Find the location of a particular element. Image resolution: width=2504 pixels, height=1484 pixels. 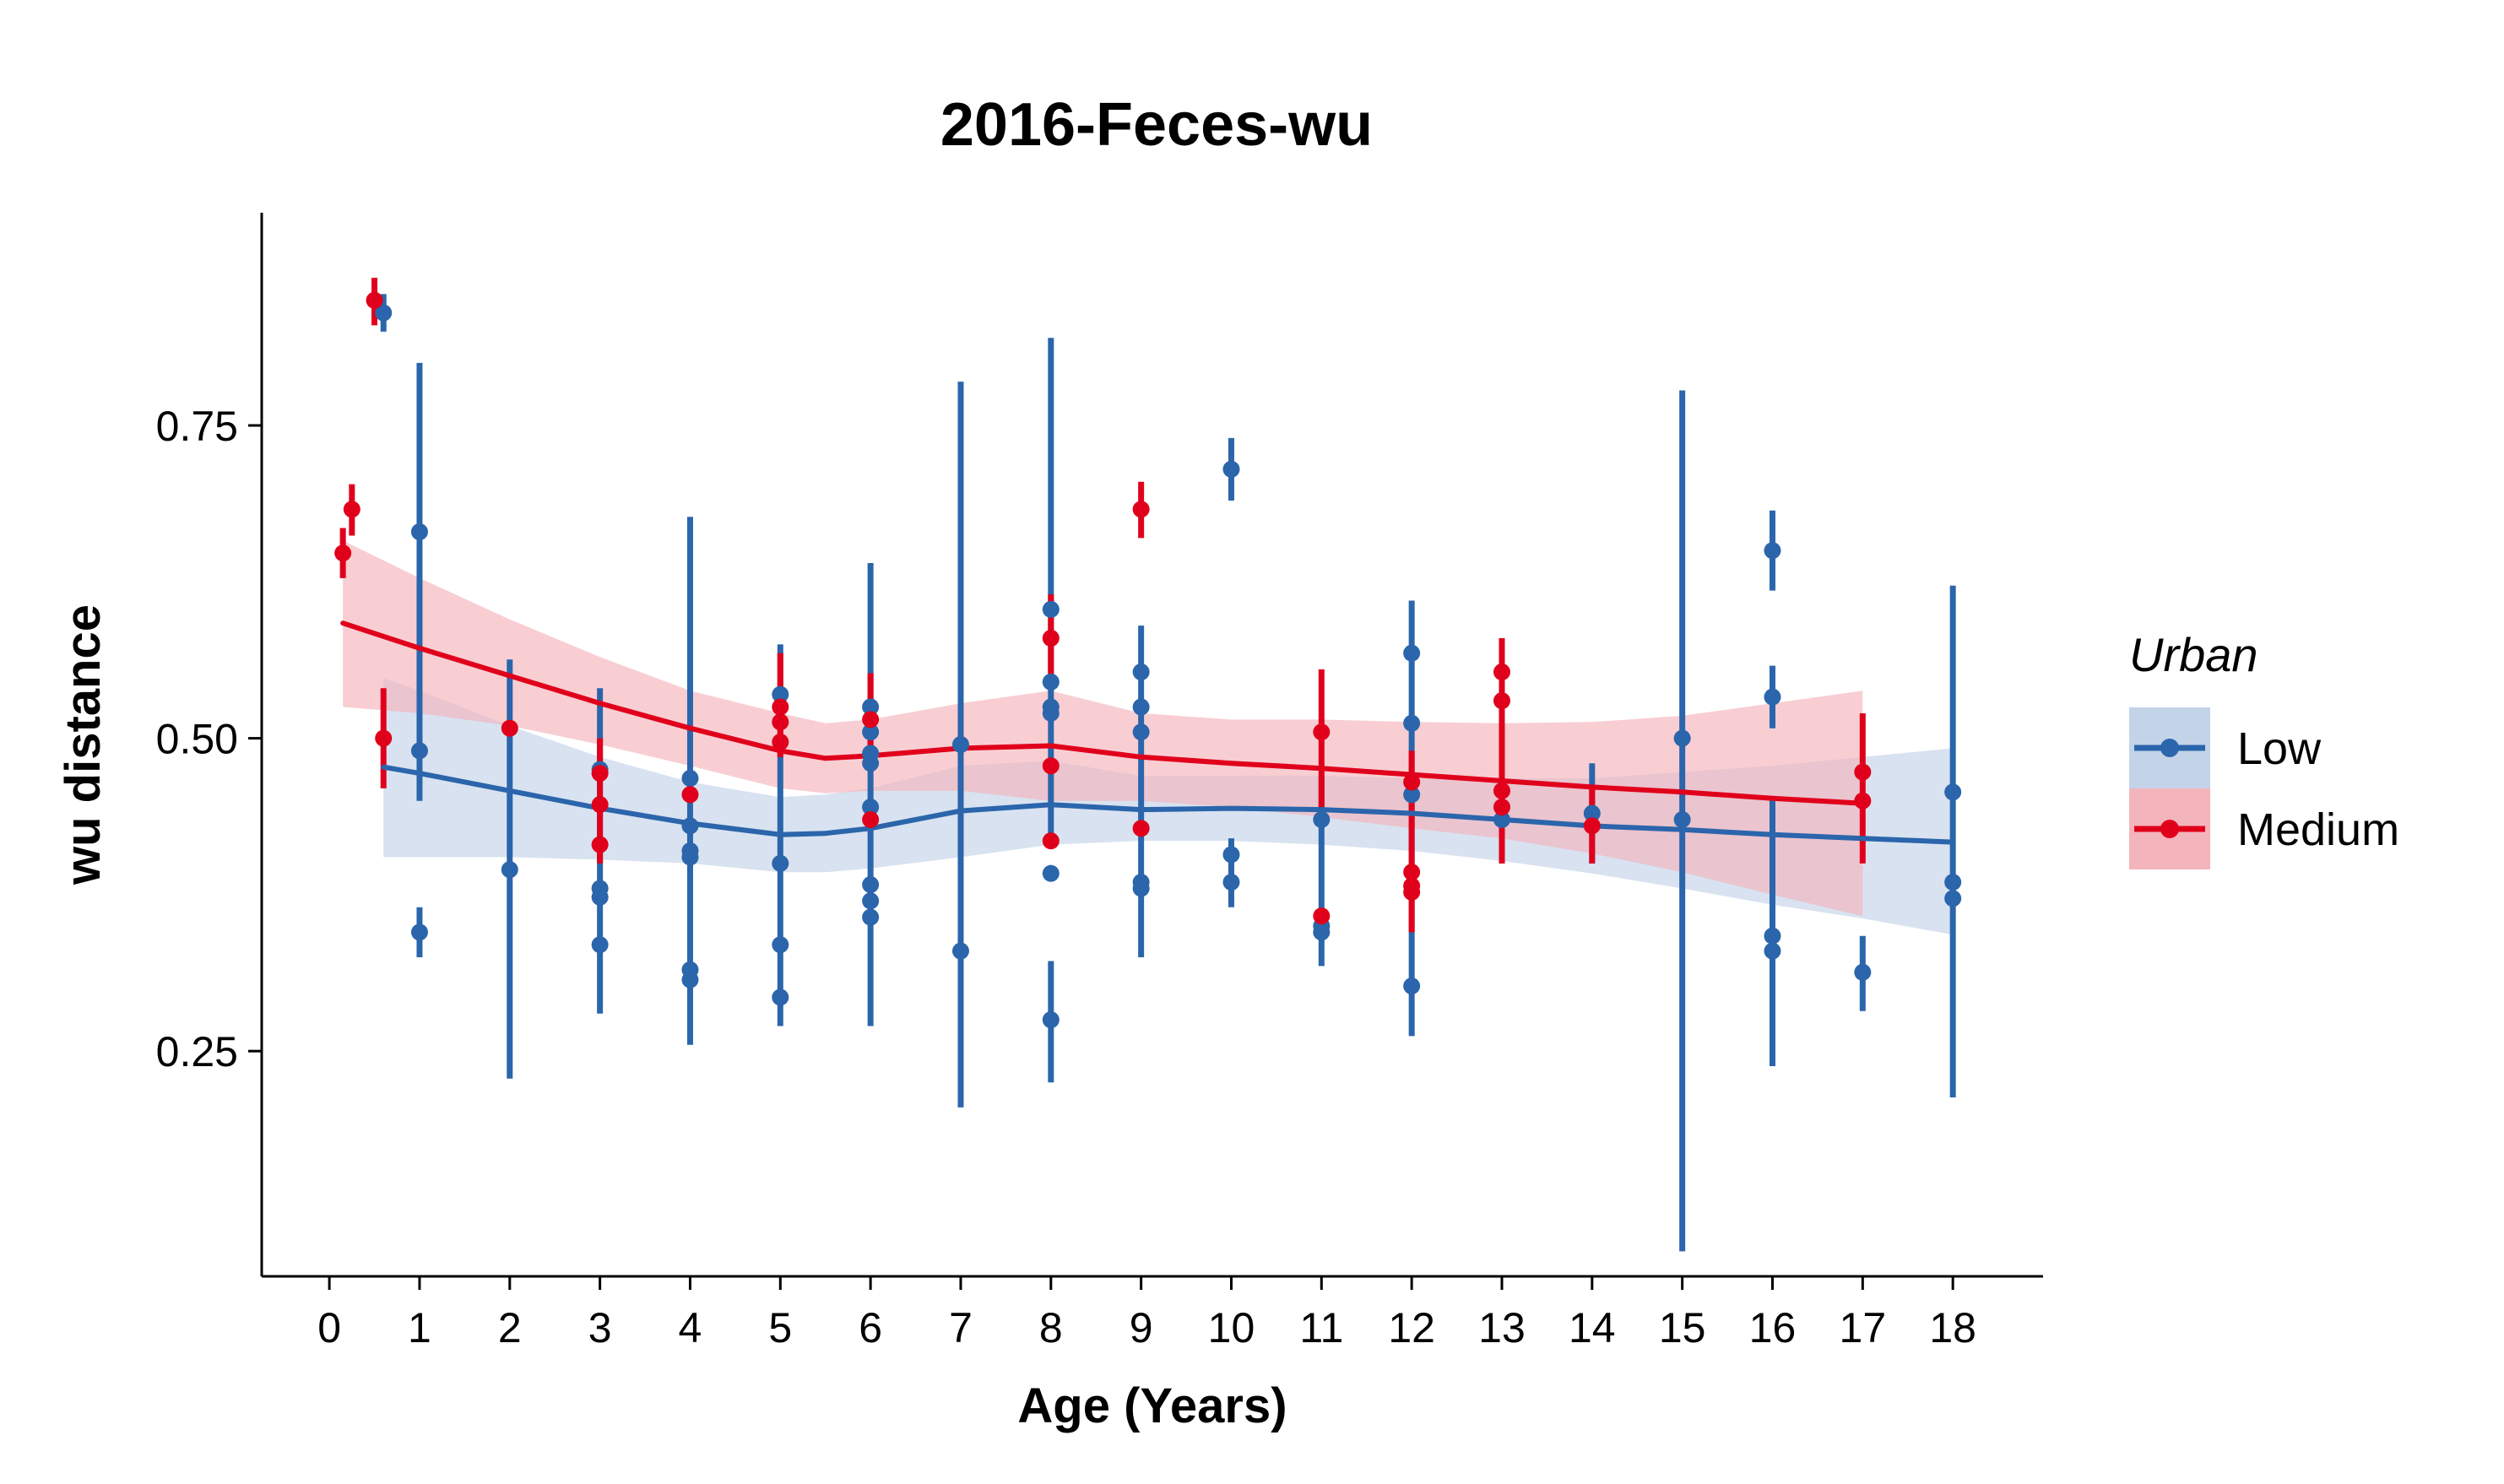

legend: Urban Low Medium is located at coordinates (2264, 748).